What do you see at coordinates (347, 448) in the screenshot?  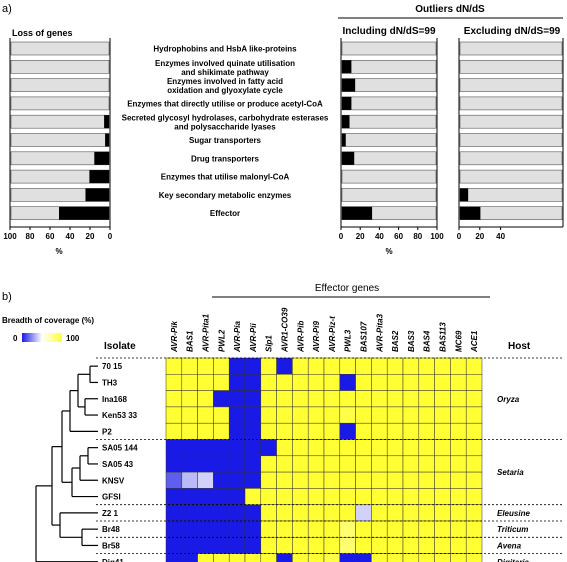 I see `heatmap-cell-r5-c11` at bounding box center [347, 448].